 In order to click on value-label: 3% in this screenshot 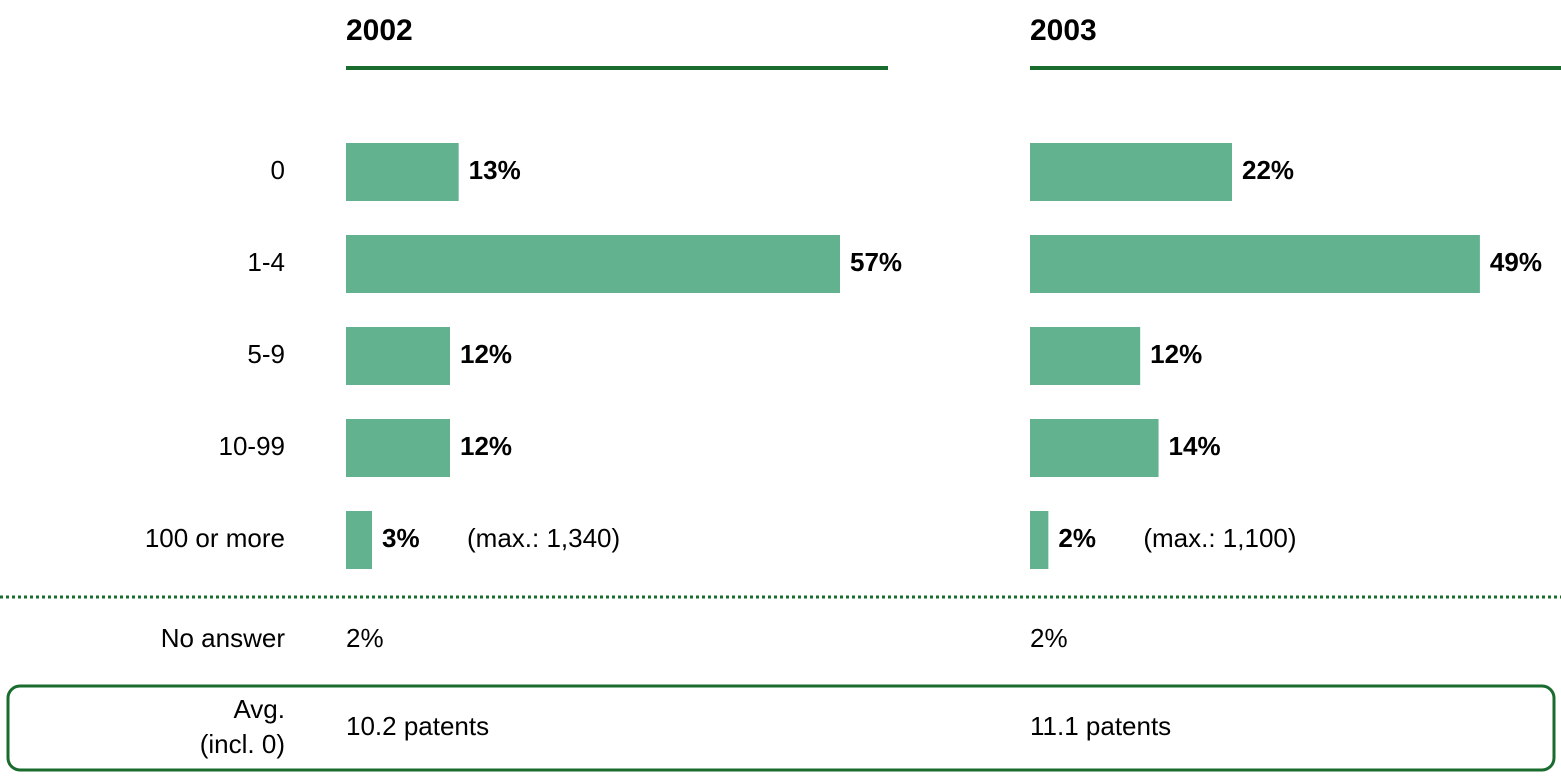, I will do `click(401, 538)`.